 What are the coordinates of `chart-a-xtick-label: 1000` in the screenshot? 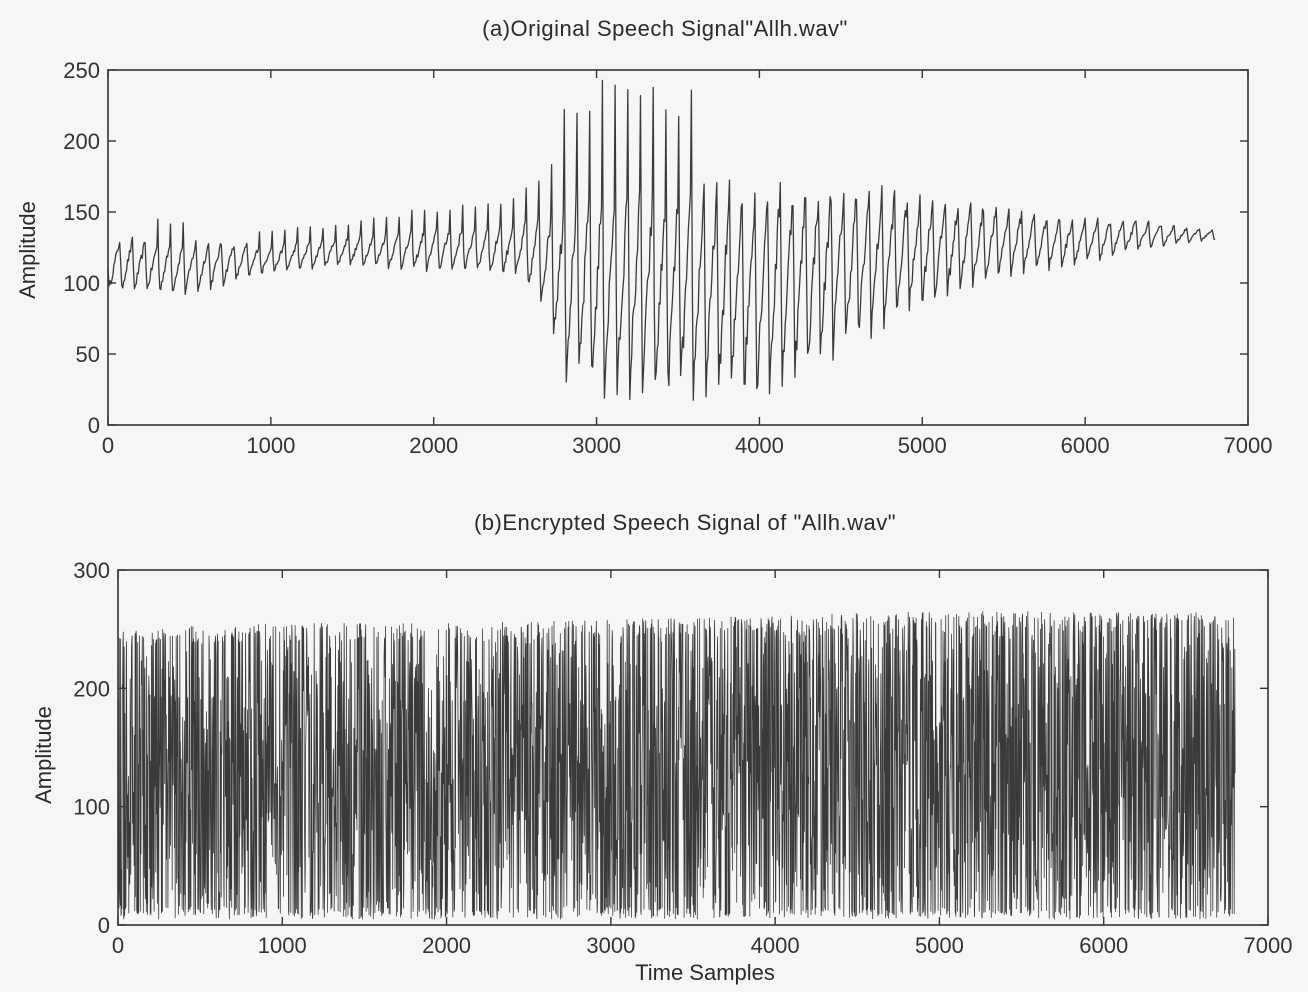 It's located at (270, 445).